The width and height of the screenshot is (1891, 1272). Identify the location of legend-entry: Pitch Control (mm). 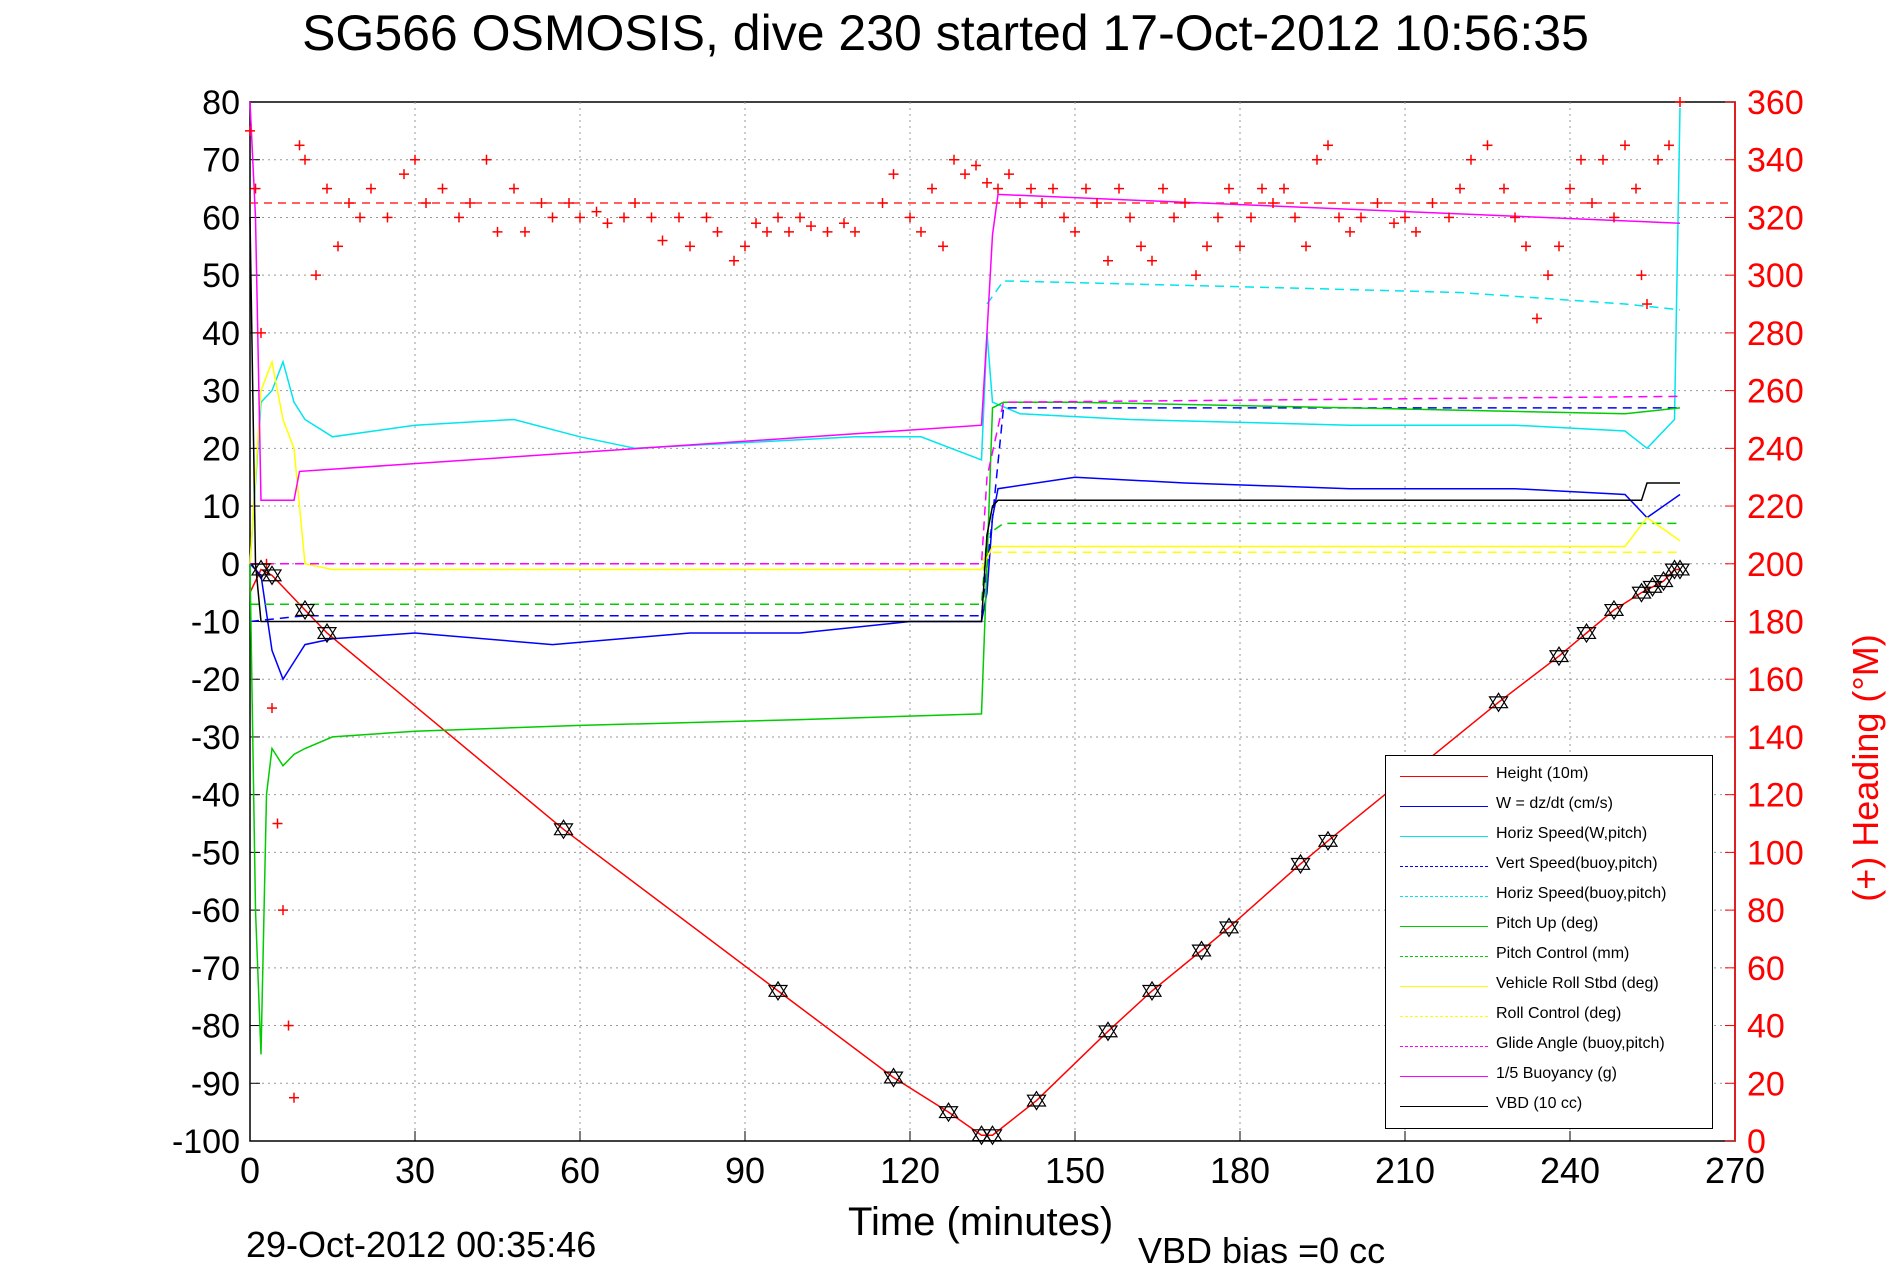
(1549, 957).